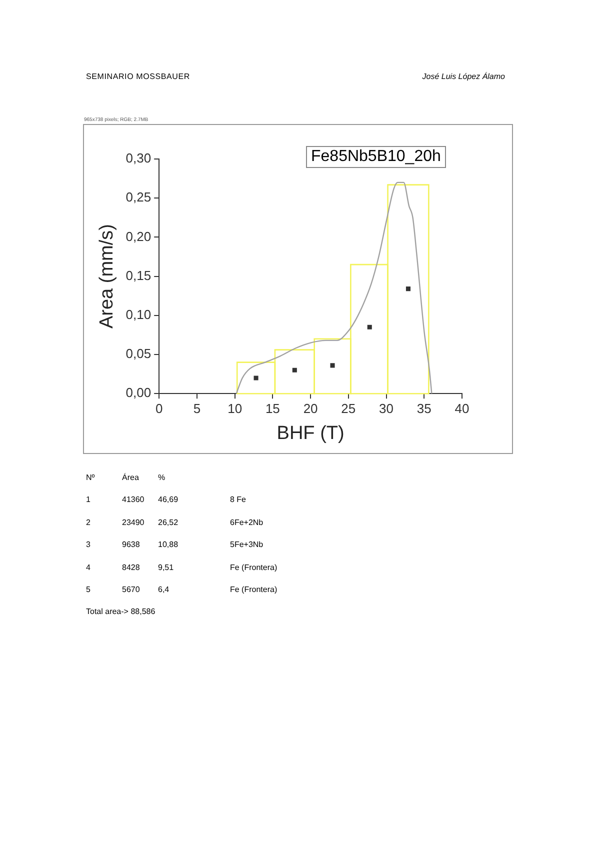  I want to click on x-tick-label: 5, so click(197, 408).